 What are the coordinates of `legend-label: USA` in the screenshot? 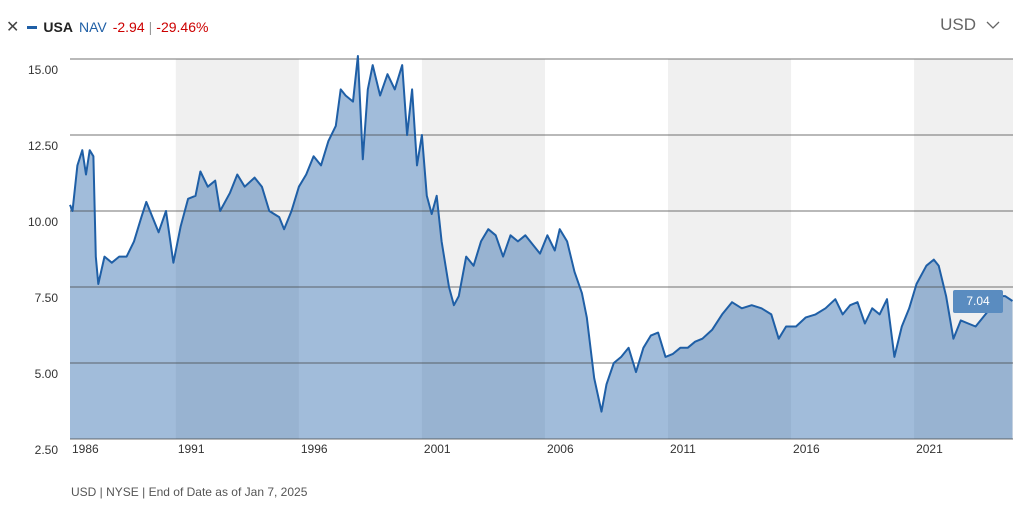 It's located at (58, 27).